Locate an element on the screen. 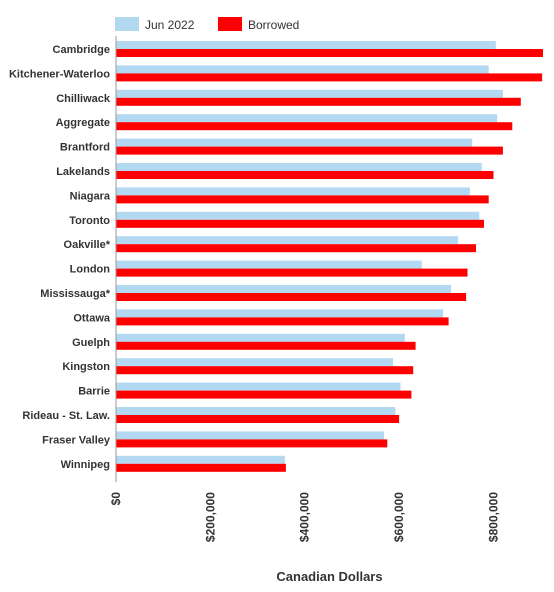 The width and height of the screenshot is (554, 592). bar-borrowed-rideau-st-law is located at coordinates (258, 419).